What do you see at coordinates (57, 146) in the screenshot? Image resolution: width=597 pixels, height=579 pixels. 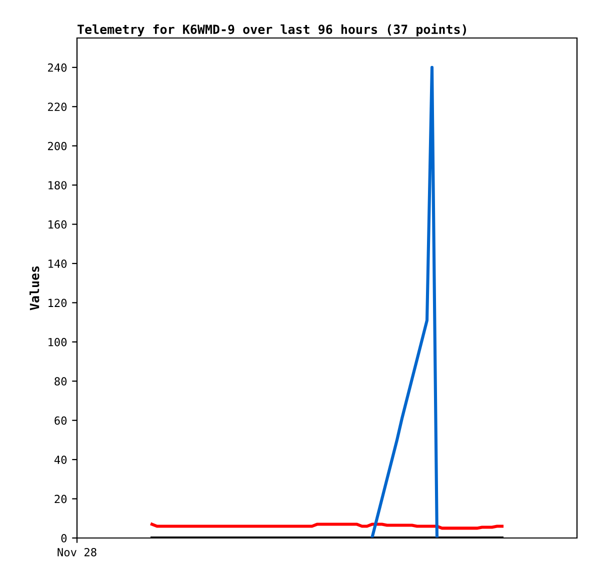 I see `y-tick-label: 200` at bounding box center [57, 146].